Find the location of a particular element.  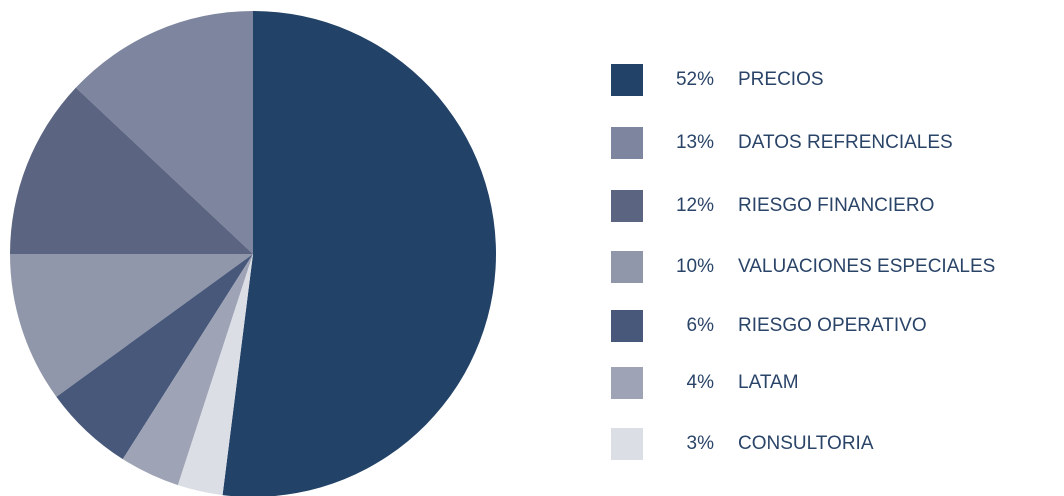

legend-label: CONSULTORIA is located at coordinates (806, 443).